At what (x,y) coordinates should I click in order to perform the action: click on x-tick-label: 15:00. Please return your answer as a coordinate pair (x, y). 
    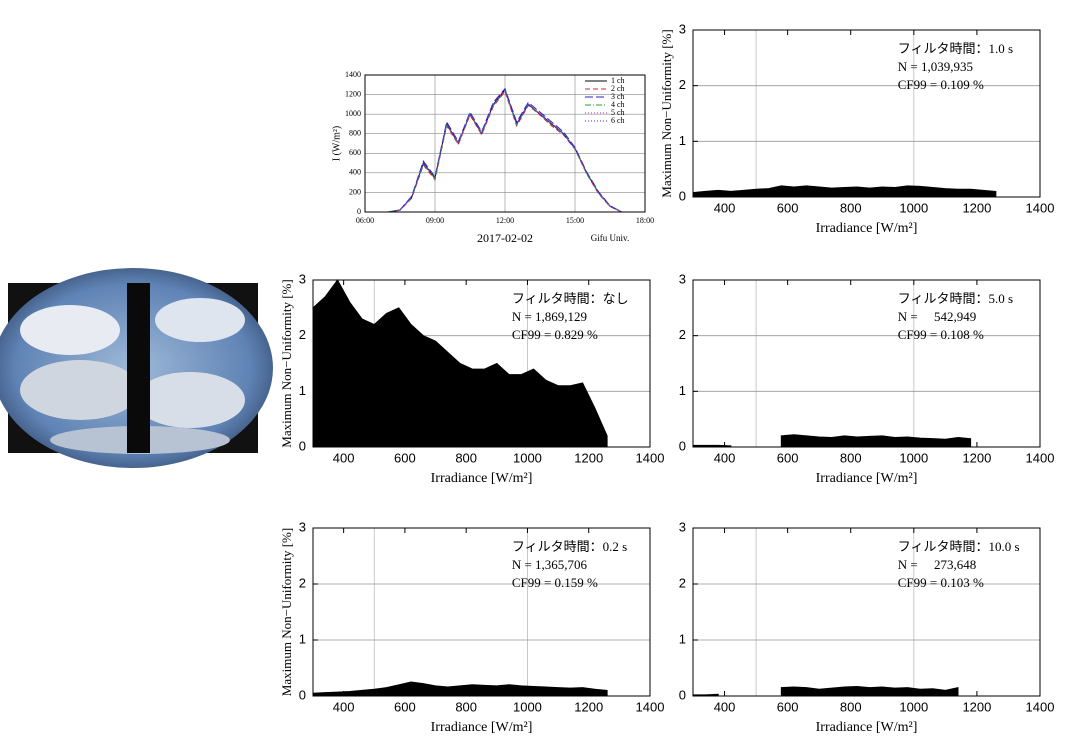
    Looking at the image, I should click on (575, 220).